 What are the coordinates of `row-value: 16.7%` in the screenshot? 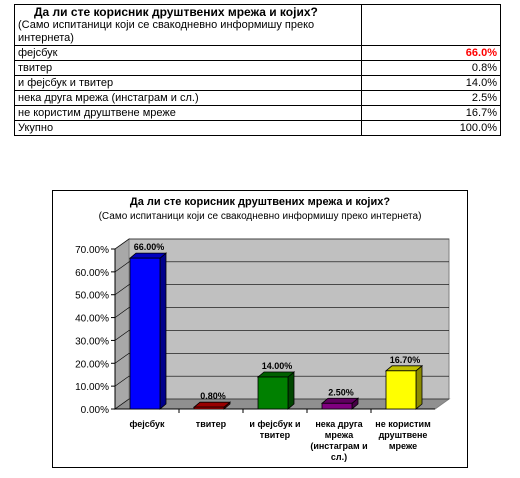 It's located at (431, 113).